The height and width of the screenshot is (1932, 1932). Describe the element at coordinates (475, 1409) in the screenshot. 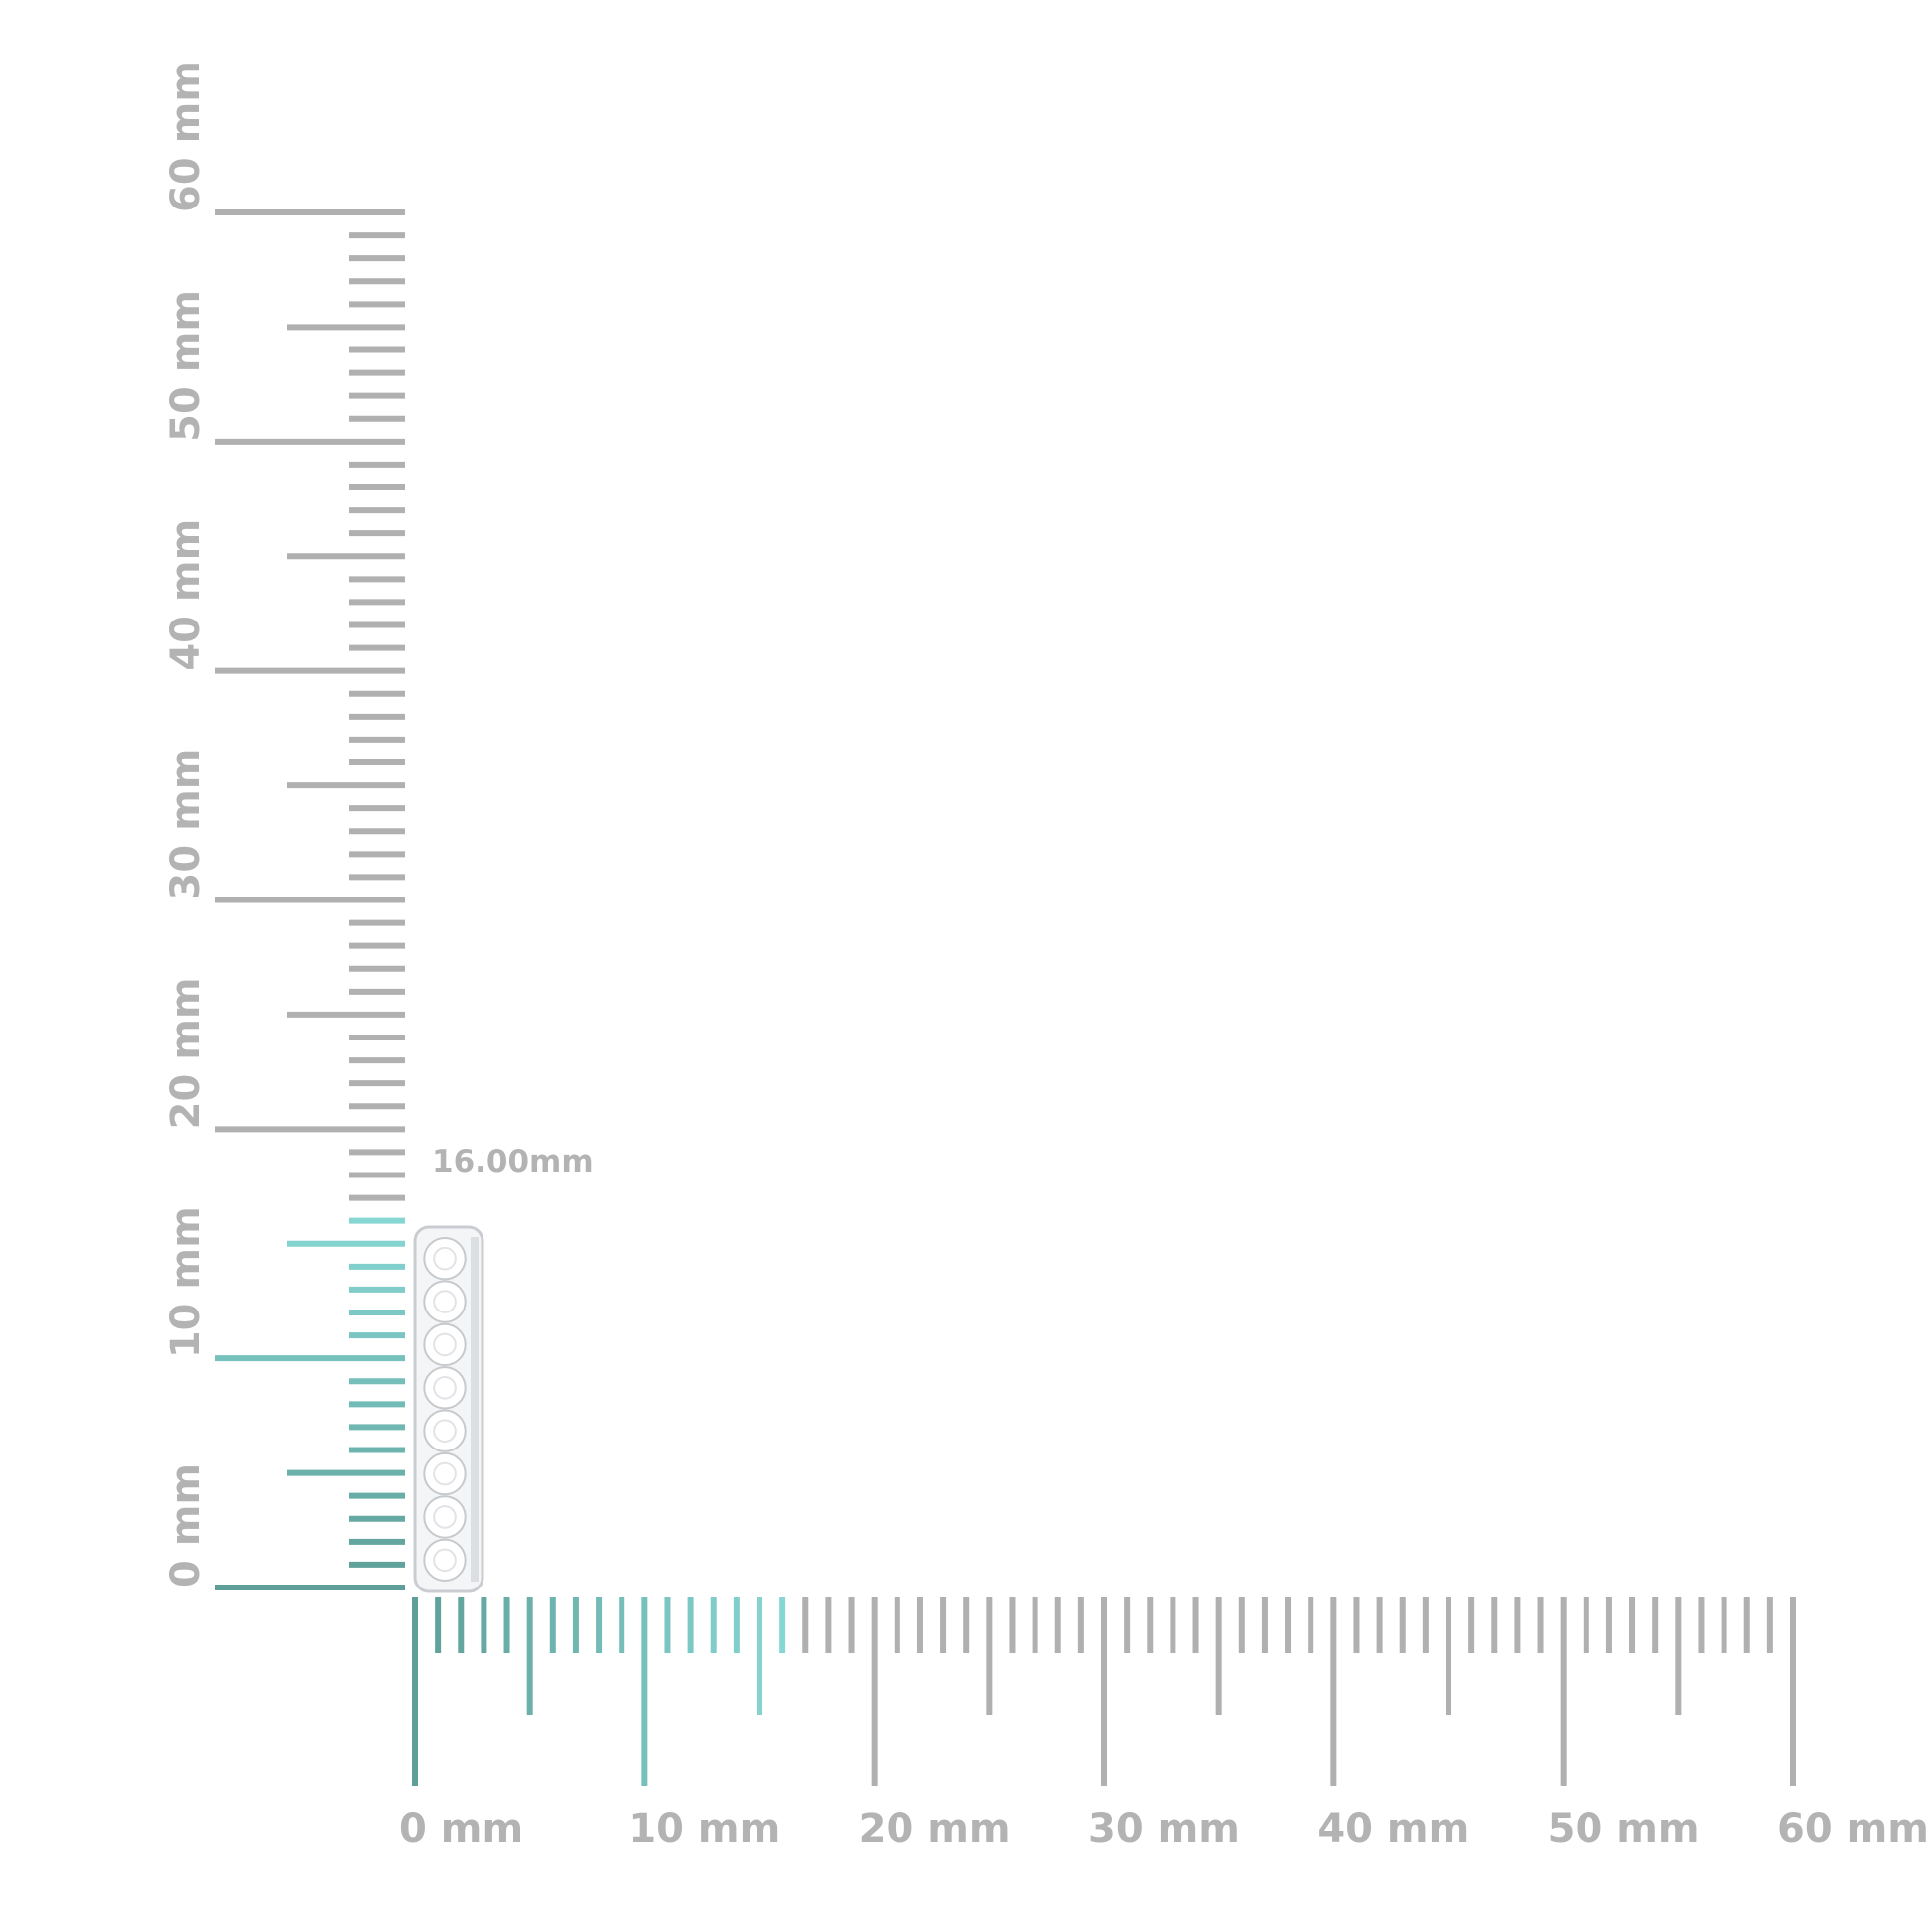

I see `earring-edge` at that location.